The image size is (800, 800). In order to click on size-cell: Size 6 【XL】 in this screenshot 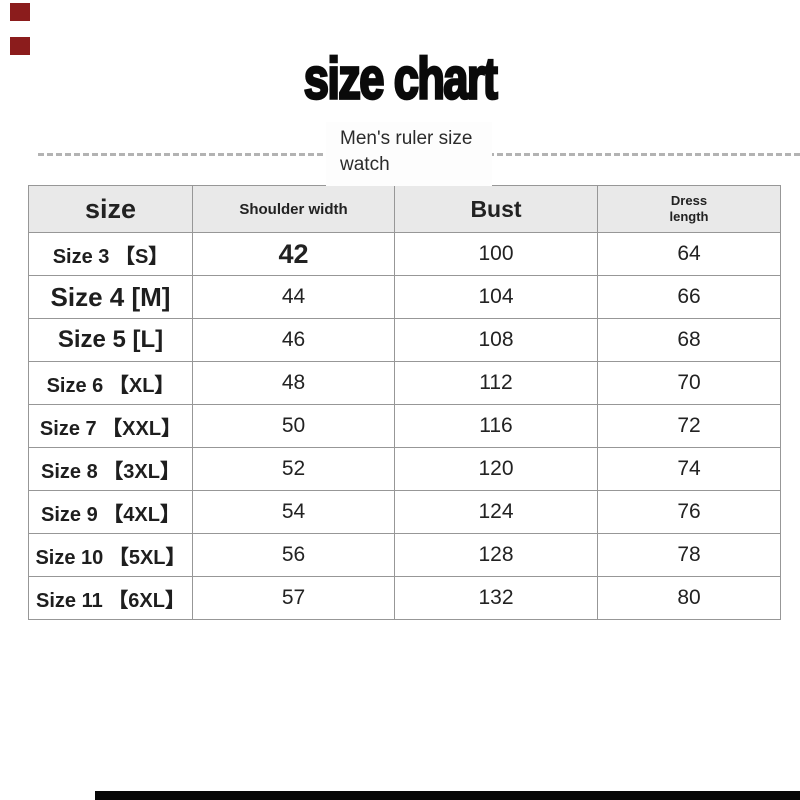, I will do `click(110, 383)`.